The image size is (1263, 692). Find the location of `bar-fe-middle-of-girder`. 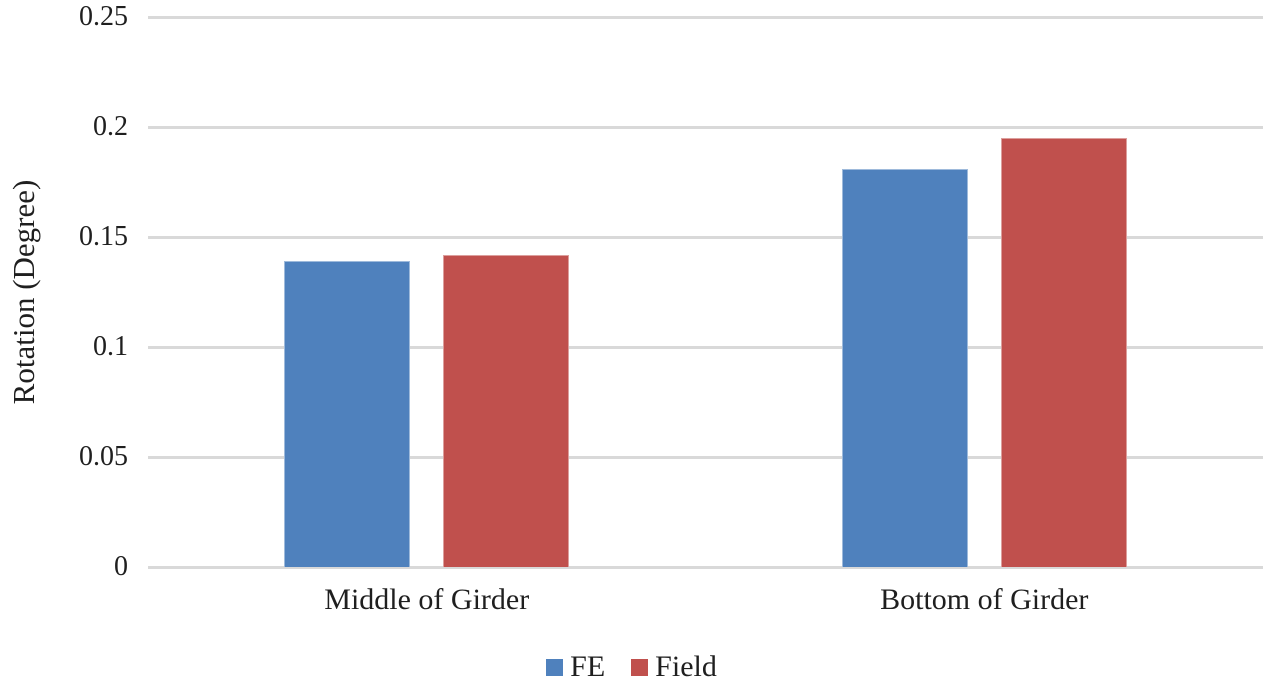

bar-fe-middle-of-girder is located at coordinates (347, 414).